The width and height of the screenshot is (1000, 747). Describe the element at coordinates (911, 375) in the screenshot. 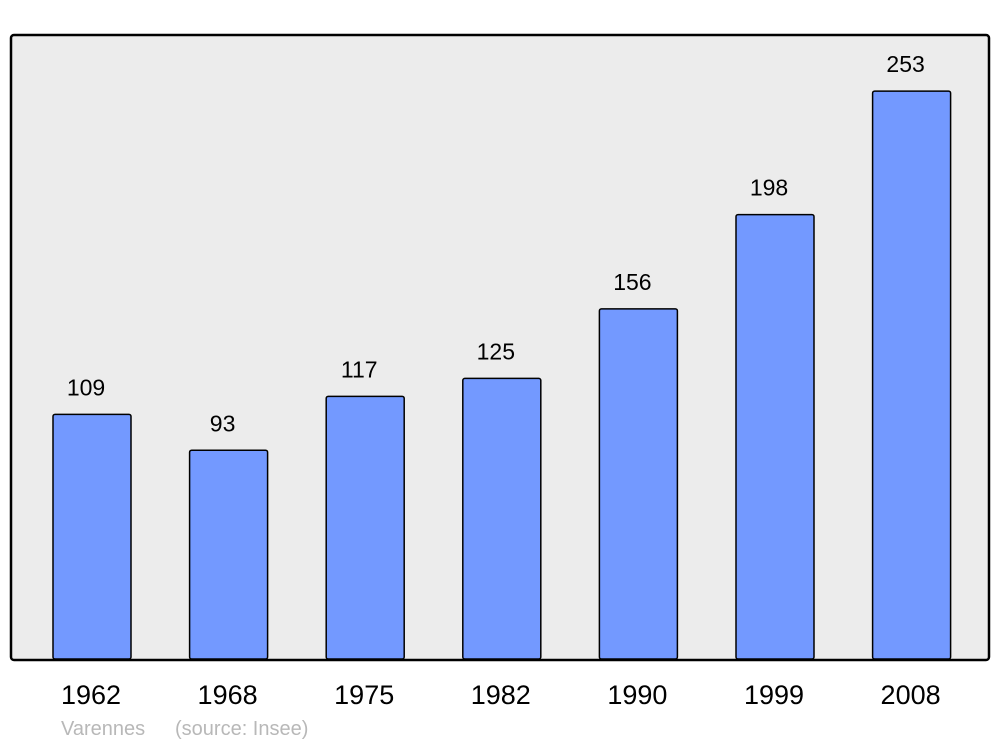

I see `bar-2008` at that location.